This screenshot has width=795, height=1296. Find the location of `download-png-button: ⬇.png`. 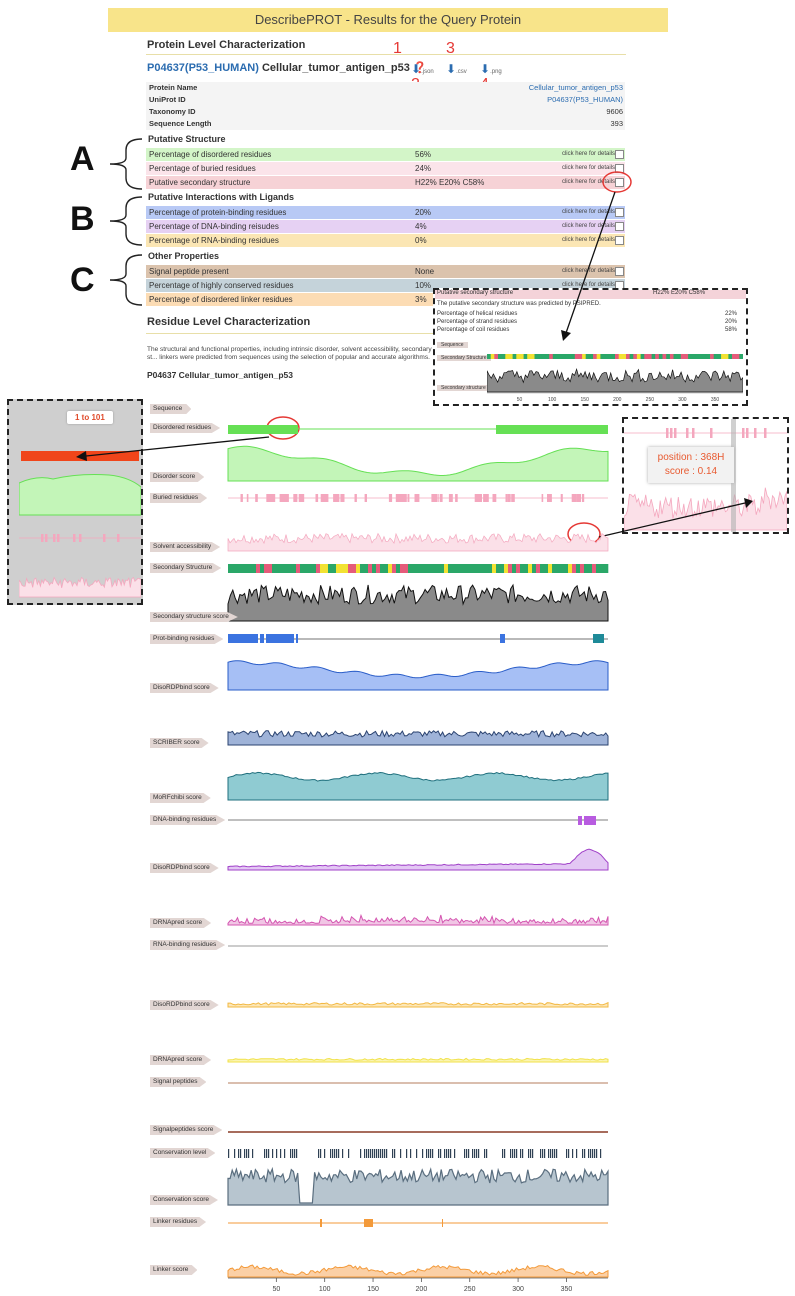

download-png-button: ⬇.png is located at coordinates (491, 69).